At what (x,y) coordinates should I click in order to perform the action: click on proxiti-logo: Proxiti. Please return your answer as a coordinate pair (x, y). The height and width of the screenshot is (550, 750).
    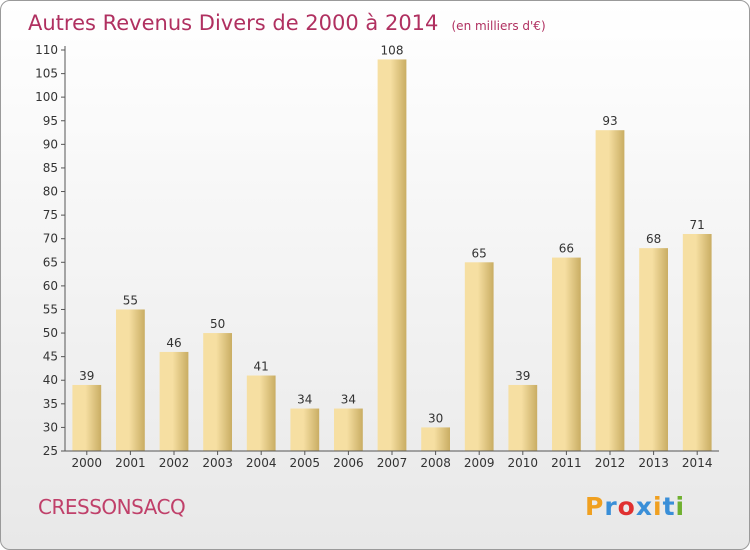
    Looking at the image, I should click on (635, 506).